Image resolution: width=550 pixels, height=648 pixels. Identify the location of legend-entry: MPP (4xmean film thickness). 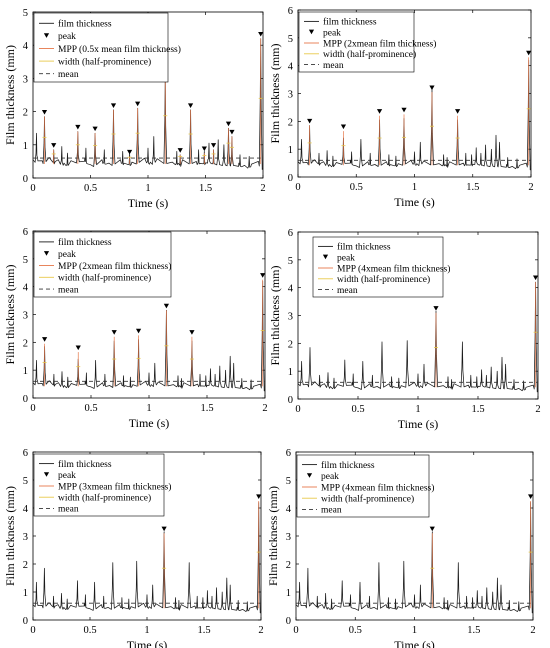
(377, 487).